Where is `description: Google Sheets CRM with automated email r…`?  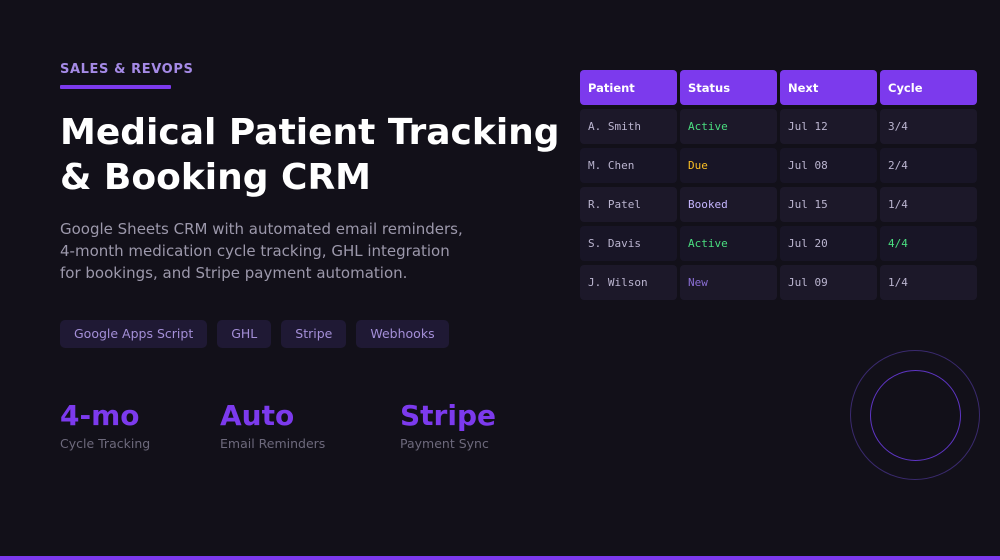 description: Google Sheets CRM with automated email r… is located at coordinates (270, 251).